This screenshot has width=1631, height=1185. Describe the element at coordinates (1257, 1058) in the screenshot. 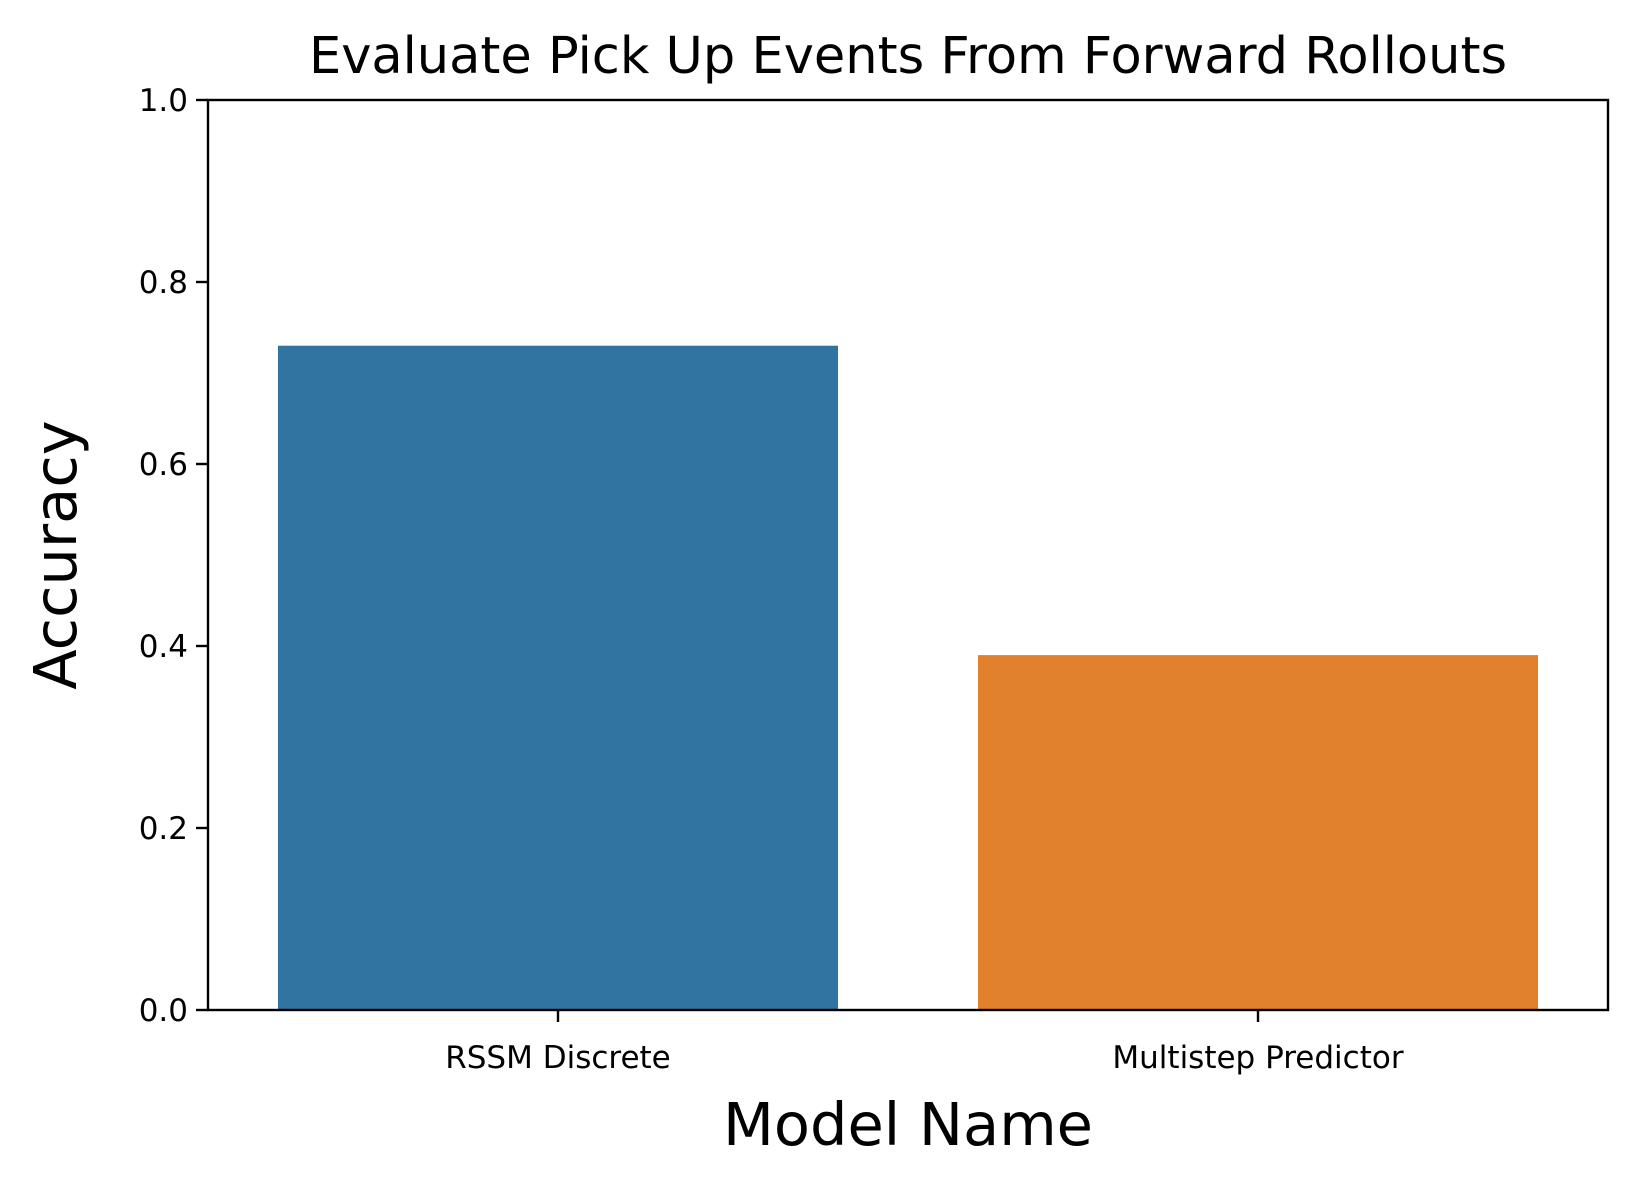

I see `x-tick-label: Multistep Predictor` at that location.